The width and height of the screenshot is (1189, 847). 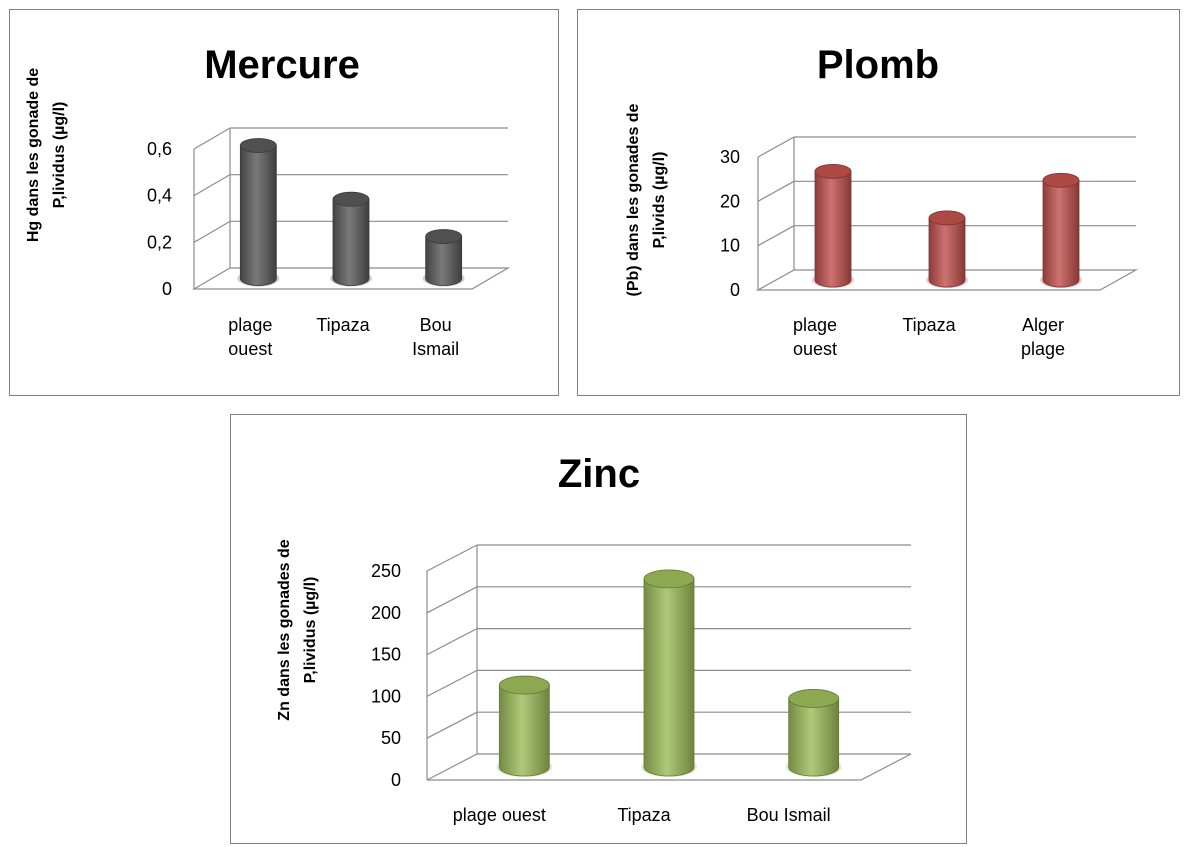 What do you see at coordinates (159, 149) in the screenshot?
I see `y-tick-label: 0,6` at bounding box center [159, 149].